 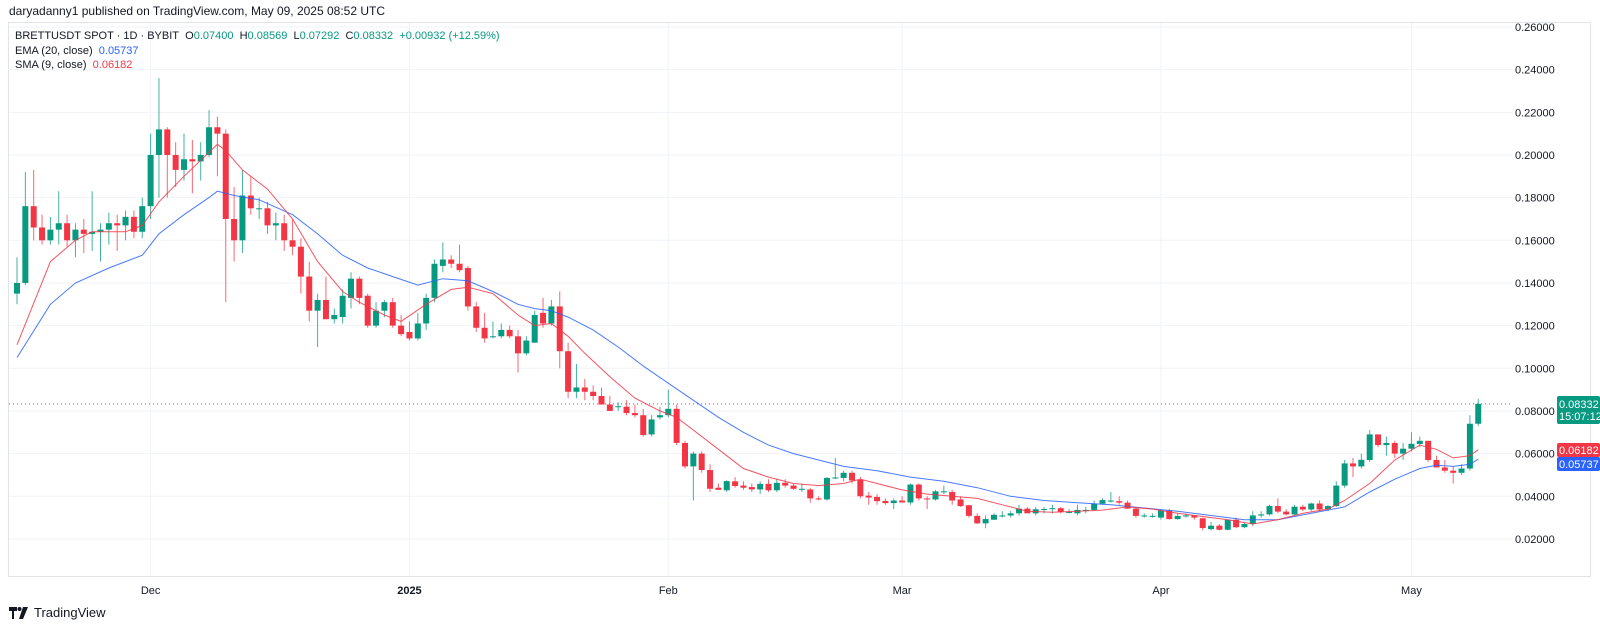 I want to click on bar-countdown: 15:07:12, so click(x=1579, y=417).